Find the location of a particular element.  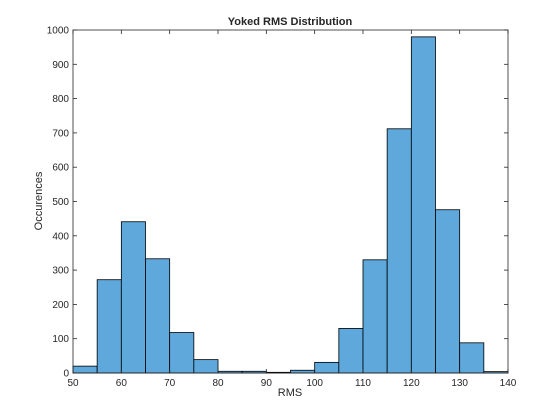

x-tick-label: 90 is located at coordinates (267, 383).